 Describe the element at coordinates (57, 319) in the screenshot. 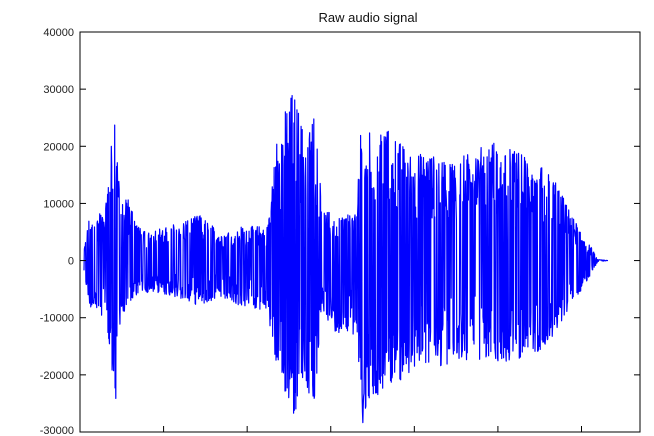

I see `y-tick-label: -10000` at that location.